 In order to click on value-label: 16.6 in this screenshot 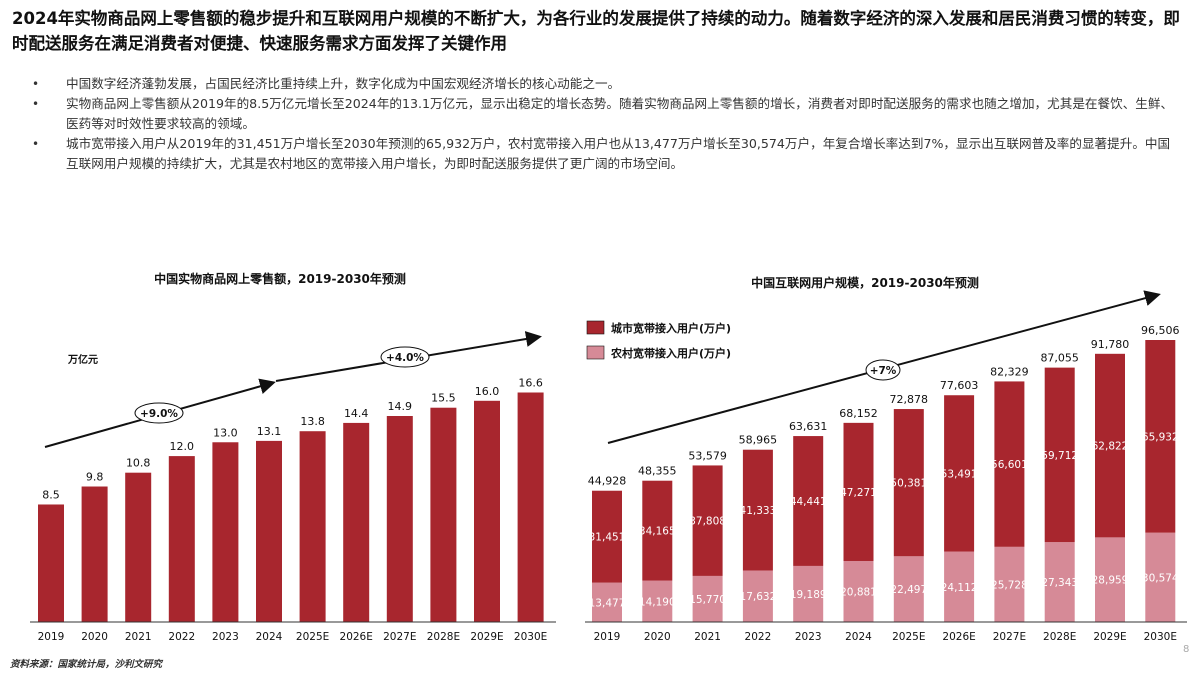, I will do `click(530, 383)`.